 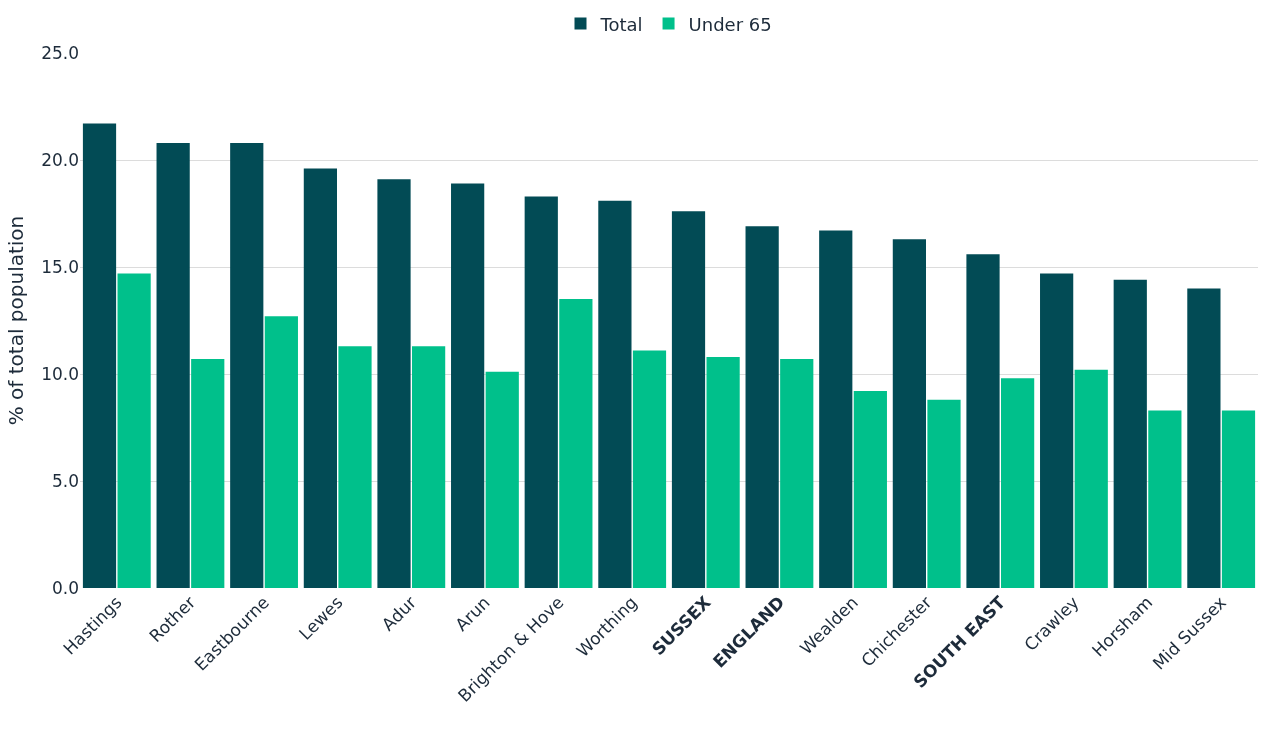 I want to click on y-tick-label: 10.0, so click(x=60, y=373).